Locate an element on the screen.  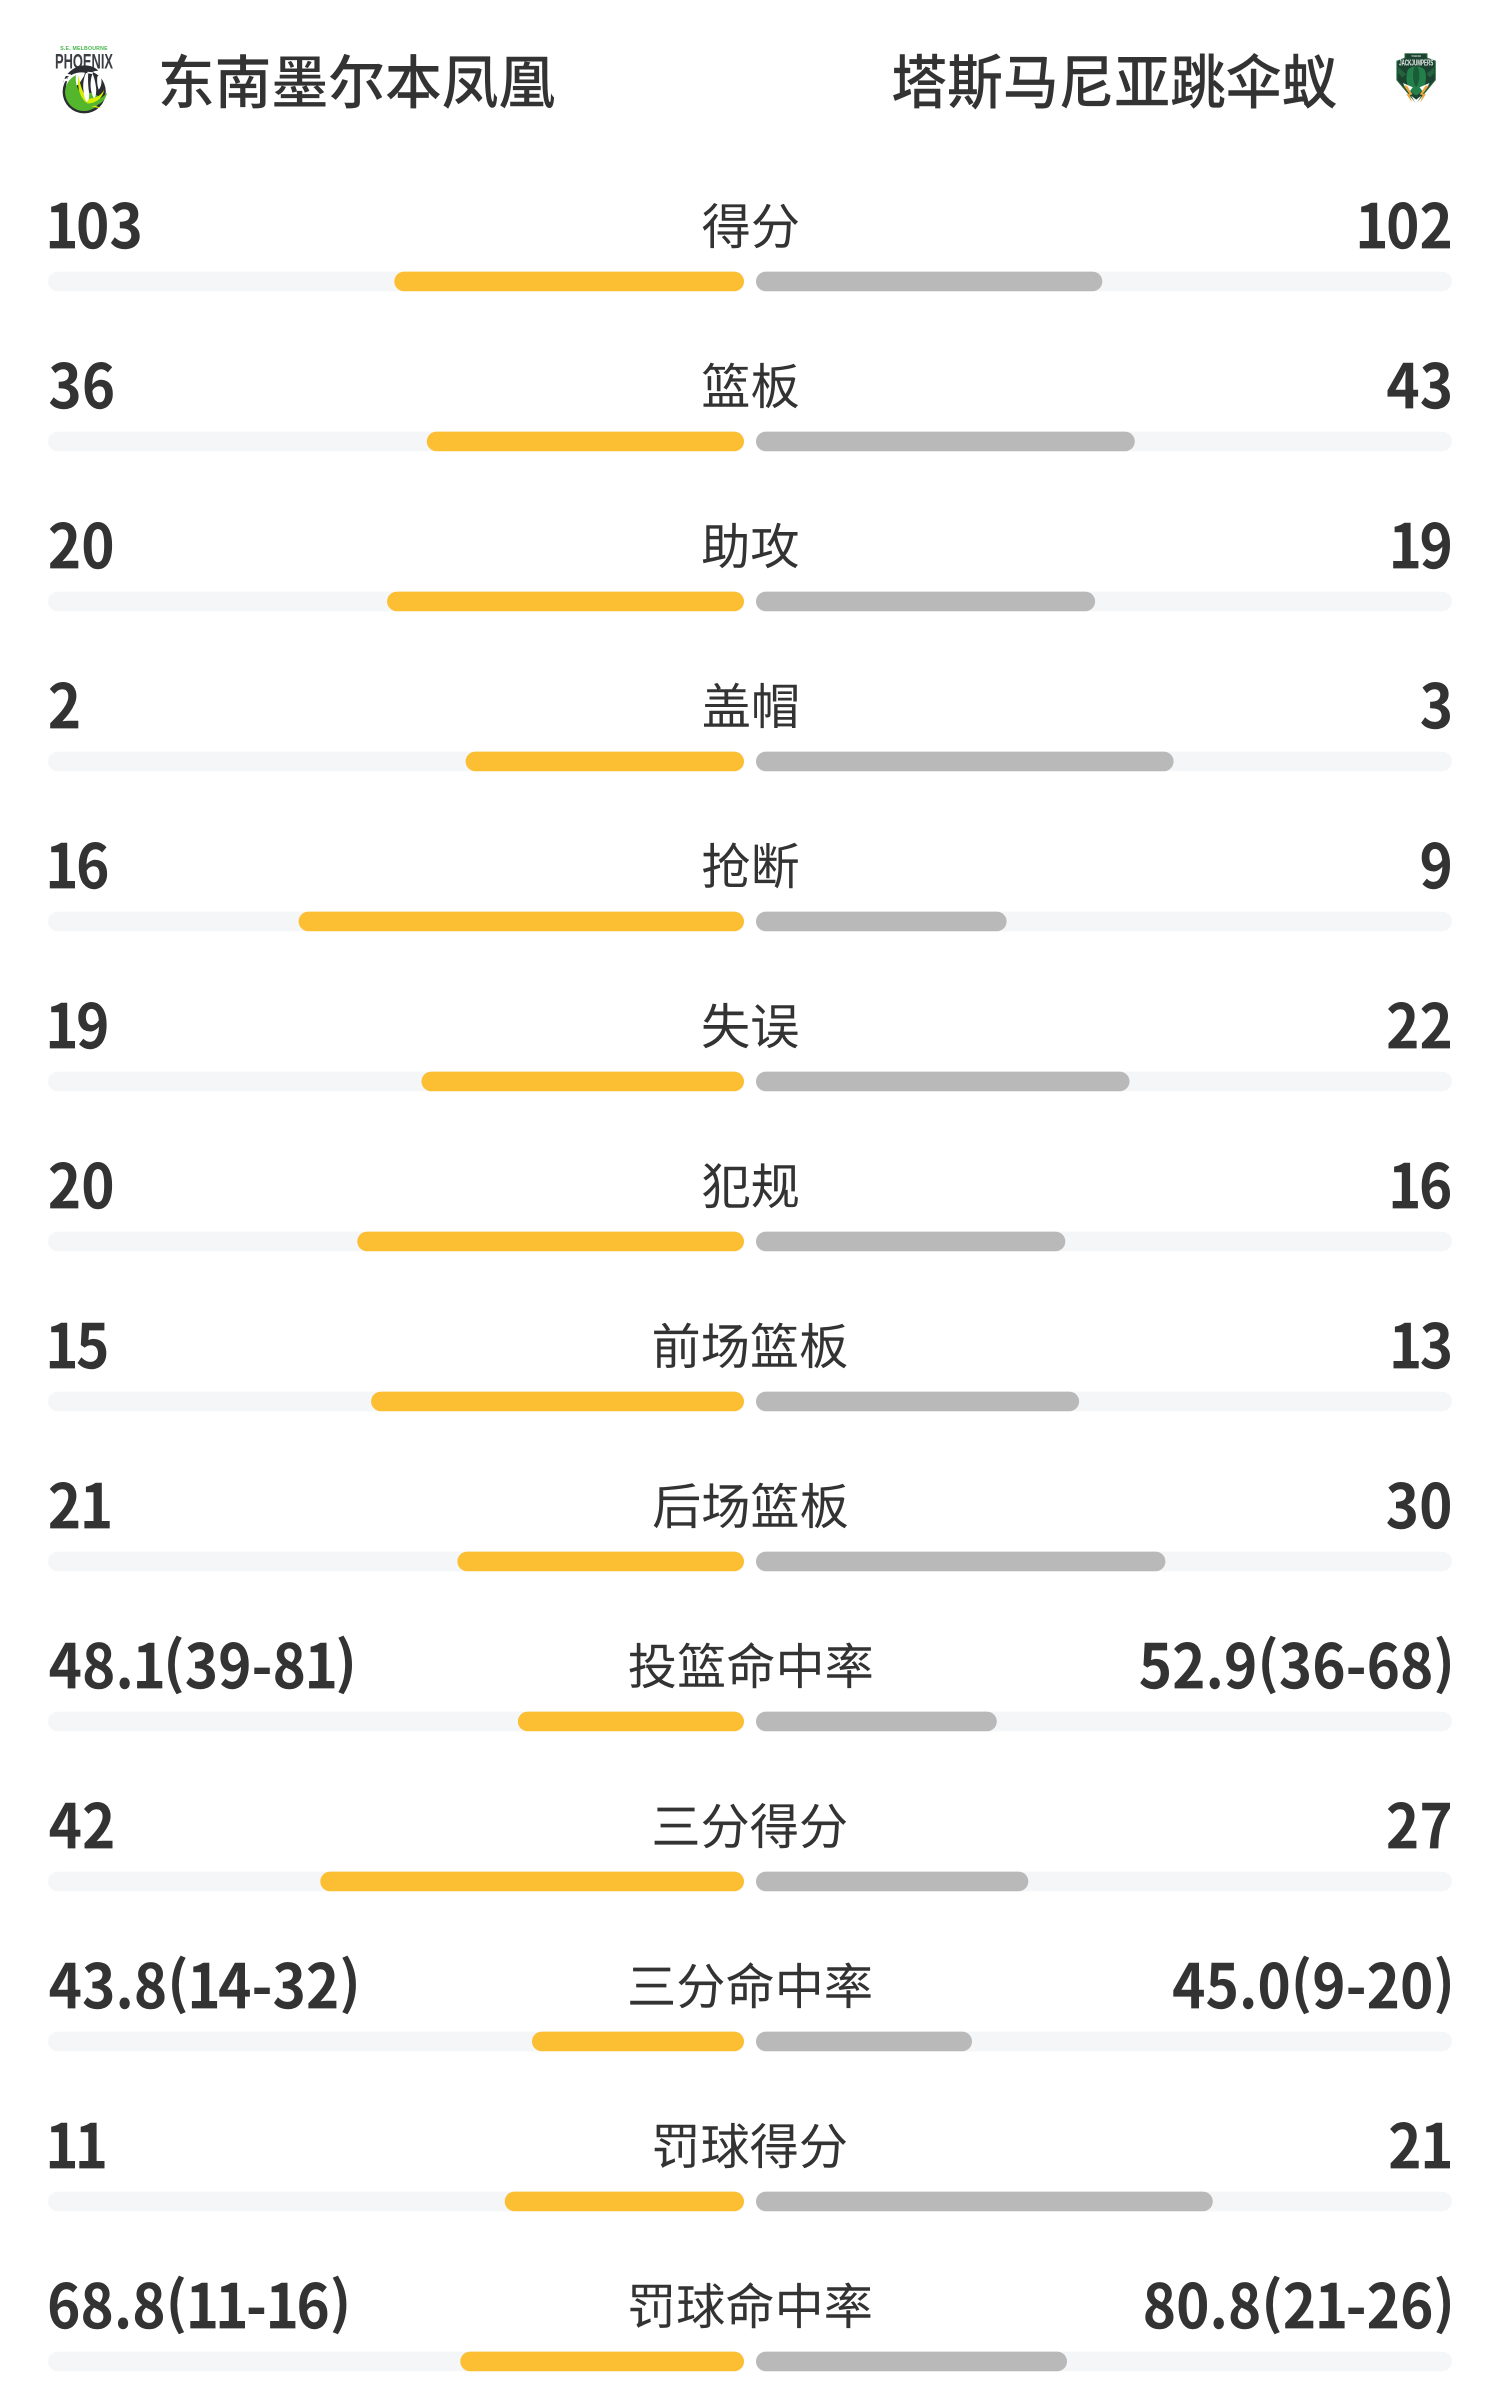
svg-text: JACKJUMPERS is located at coordinates (1416, 63).